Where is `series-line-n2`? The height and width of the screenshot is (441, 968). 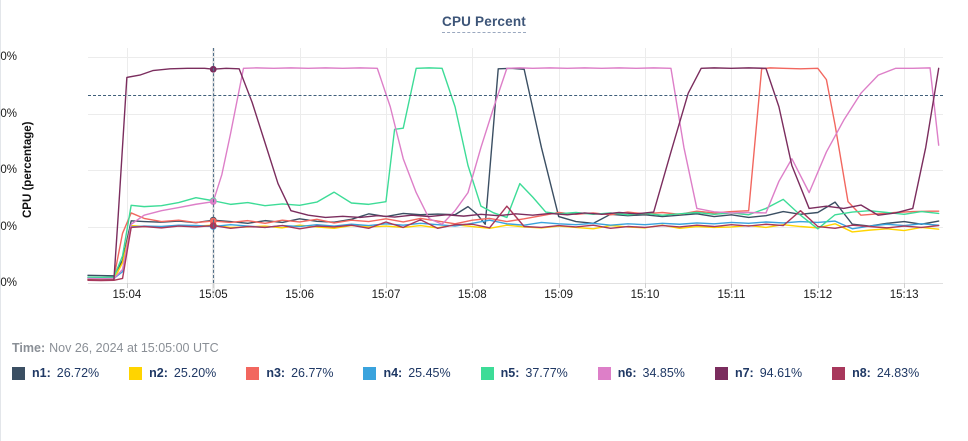 series-line-n2 is located at coordinates (513, 252).